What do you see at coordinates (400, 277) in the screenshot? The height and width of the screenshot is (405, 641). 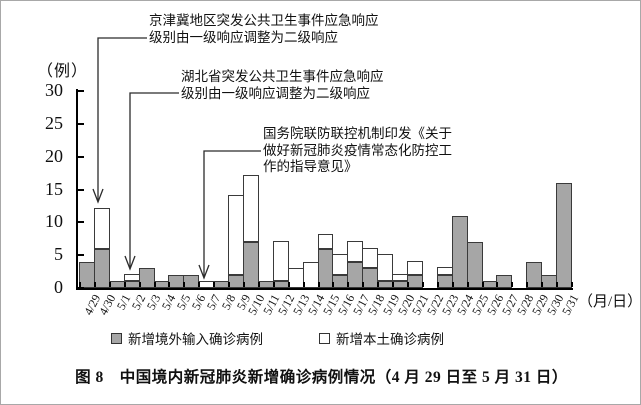 I see `bar-local-5/20` at bounding box center [400, 277].